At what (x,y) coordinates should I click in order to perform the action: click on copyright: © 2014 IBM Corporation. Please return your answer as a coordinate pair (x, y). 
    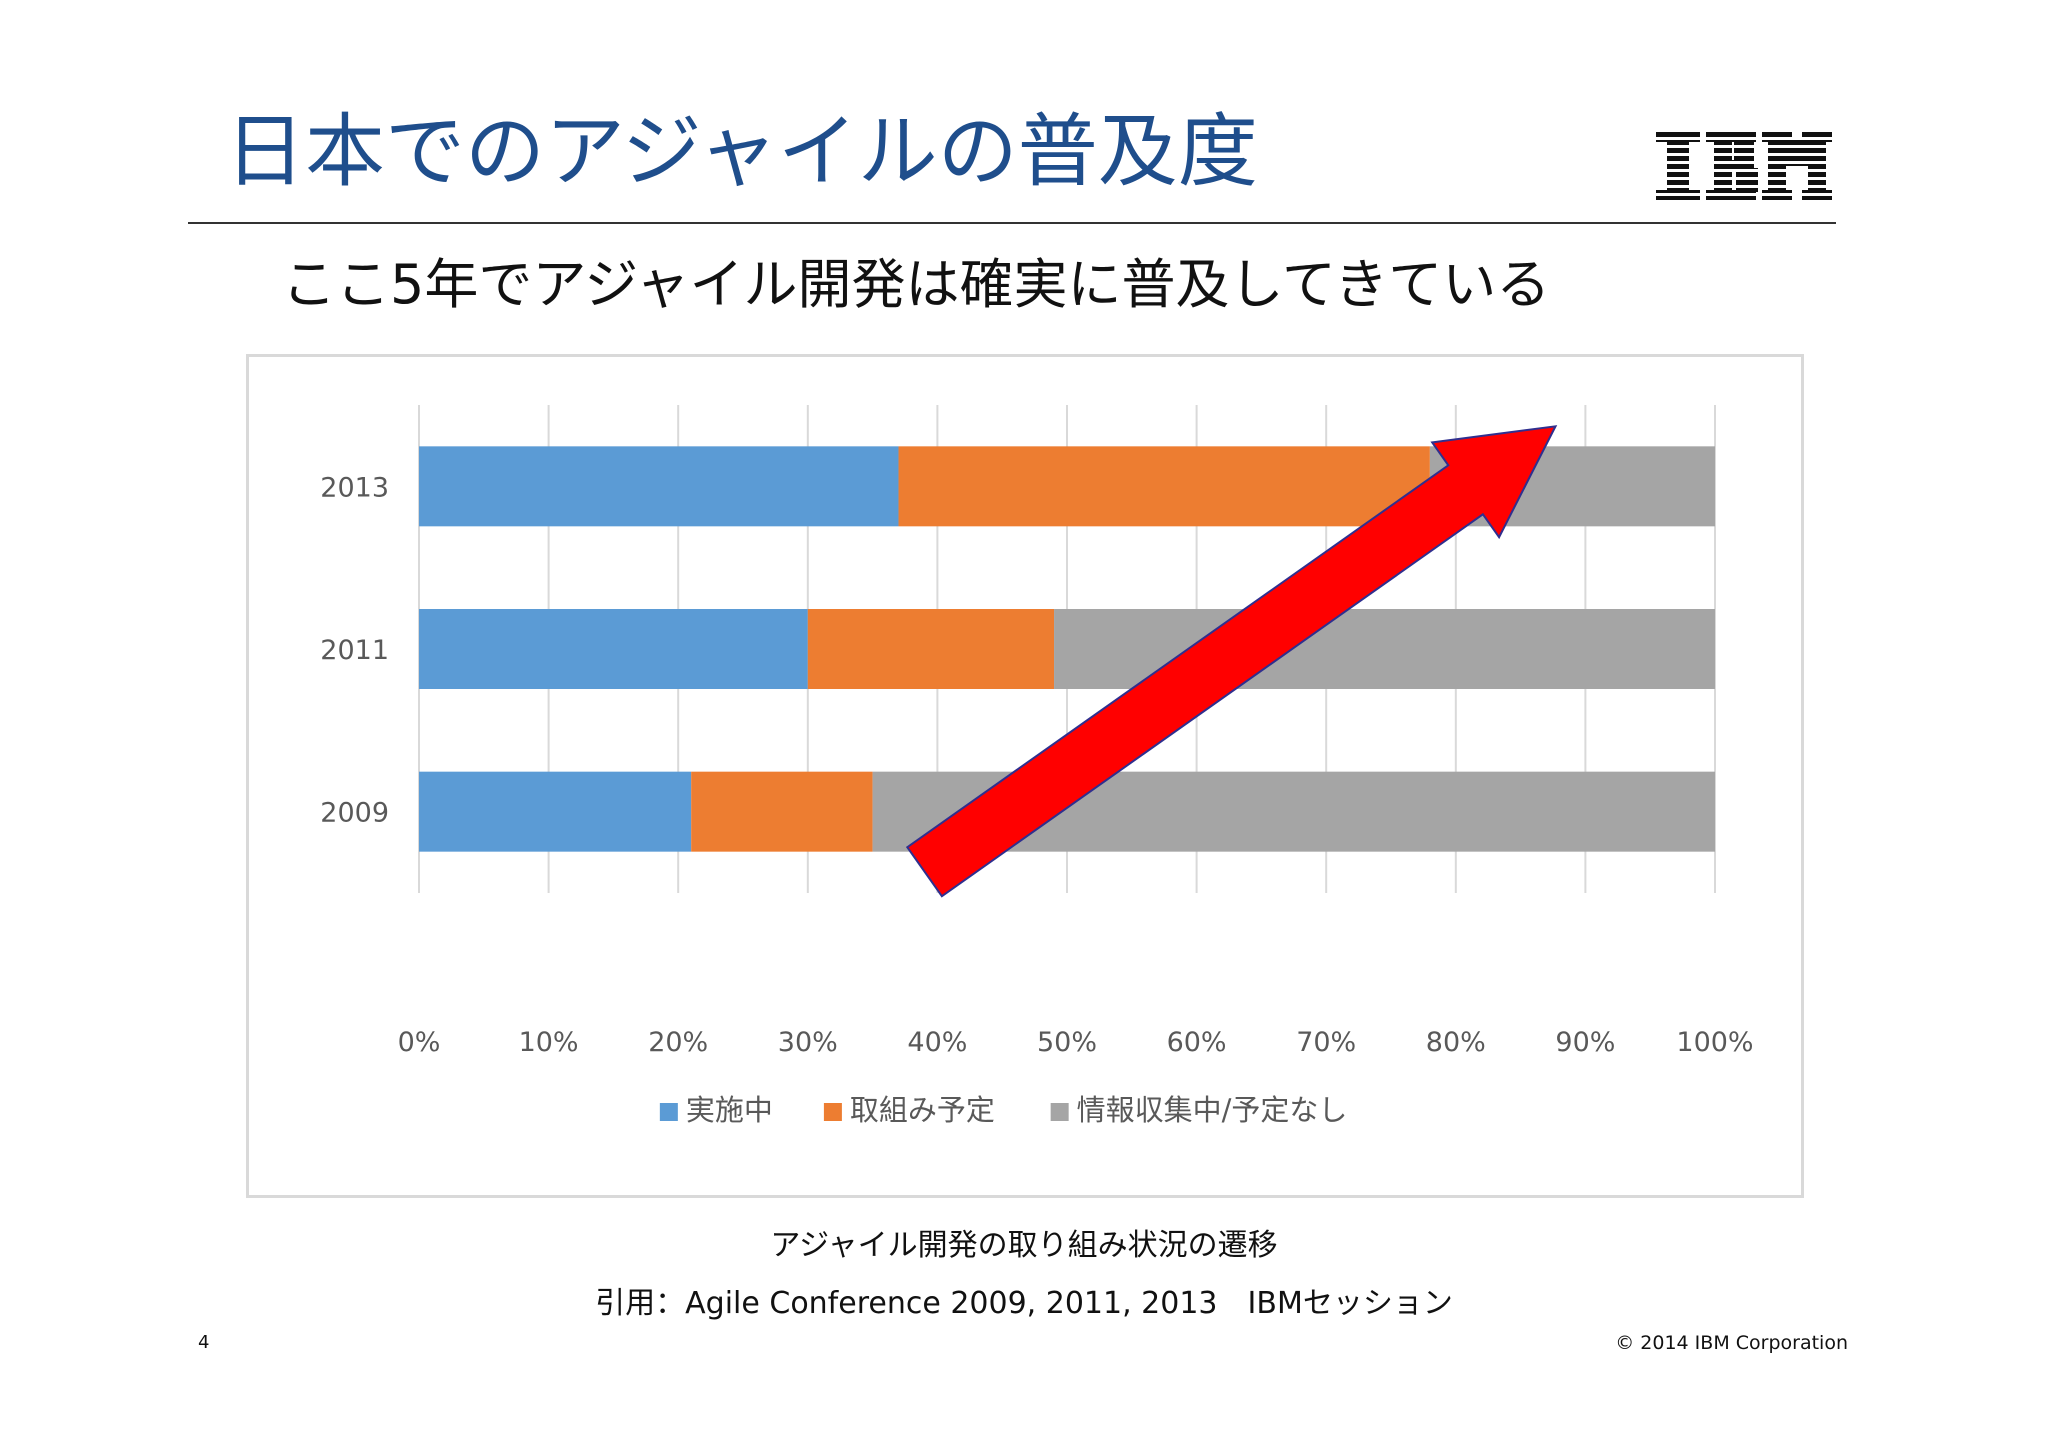
    Looking at the image, I should click on (1731, 1343).